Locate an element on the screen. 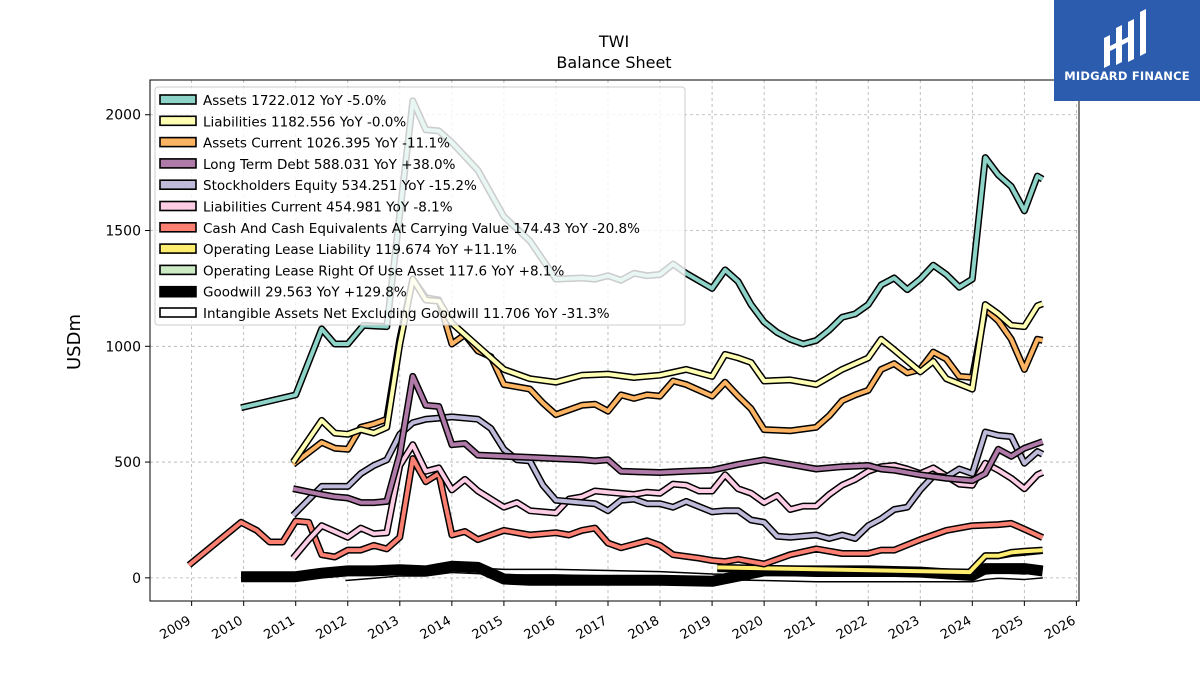 This screenshot has width=1200, height=675. legend-label: Assets Current 1026.395 YoY -11.1% is located at coordinates (326, 144).